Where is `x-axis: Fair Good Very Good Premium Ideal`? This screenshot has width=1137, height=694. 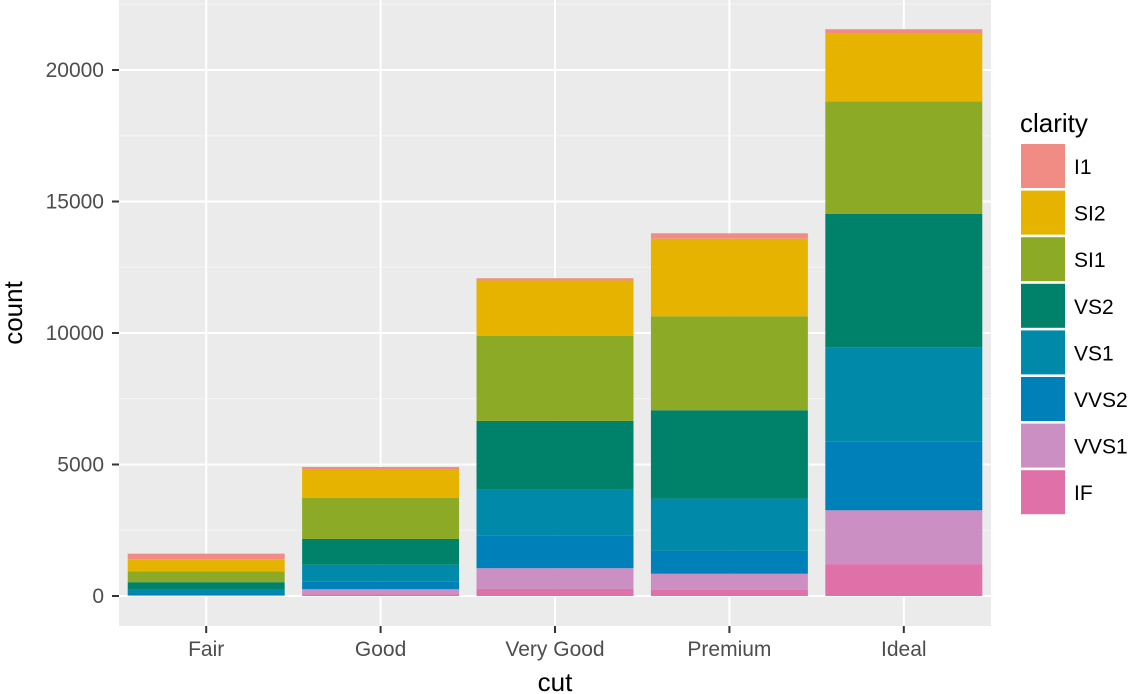 x-axis: Fair Good Very Good Premium Ideal is located at coordinates (557, 643).